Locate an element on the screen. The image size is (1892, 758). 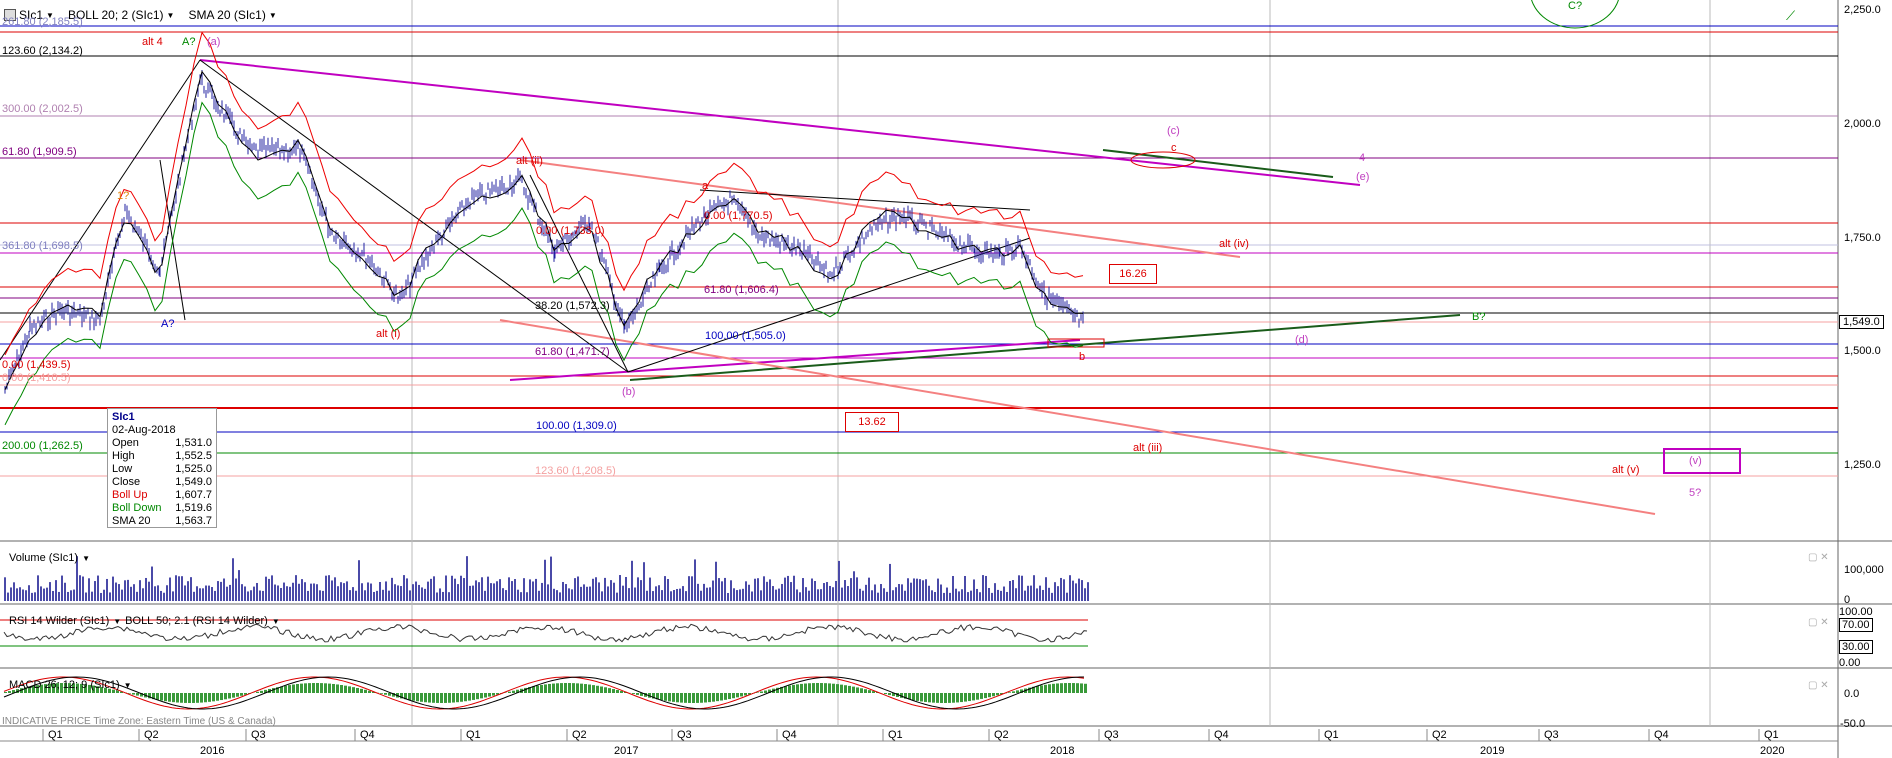
quarter-tick: Q1 is located at coordinates (473, 735).